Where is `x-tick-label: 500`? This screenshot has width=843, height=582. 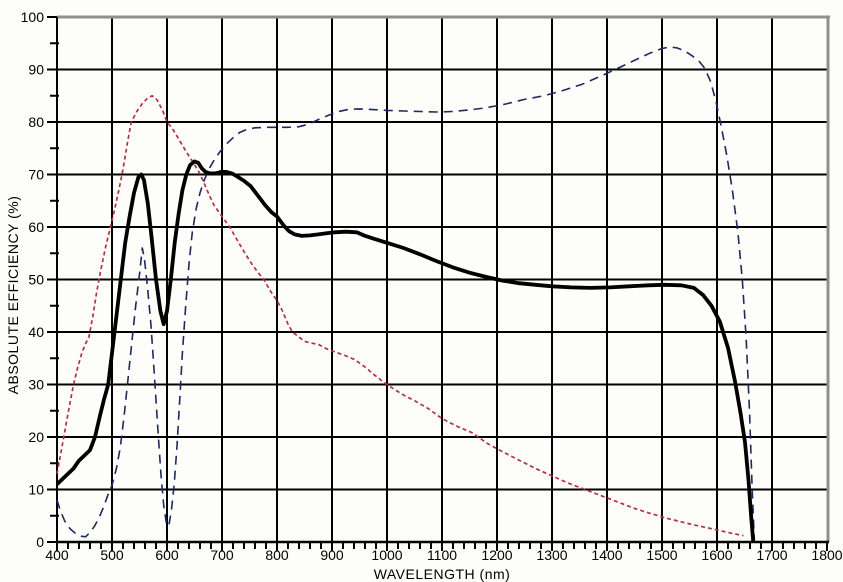
x-tick-label: 500 is located at coordinates (112, 555).